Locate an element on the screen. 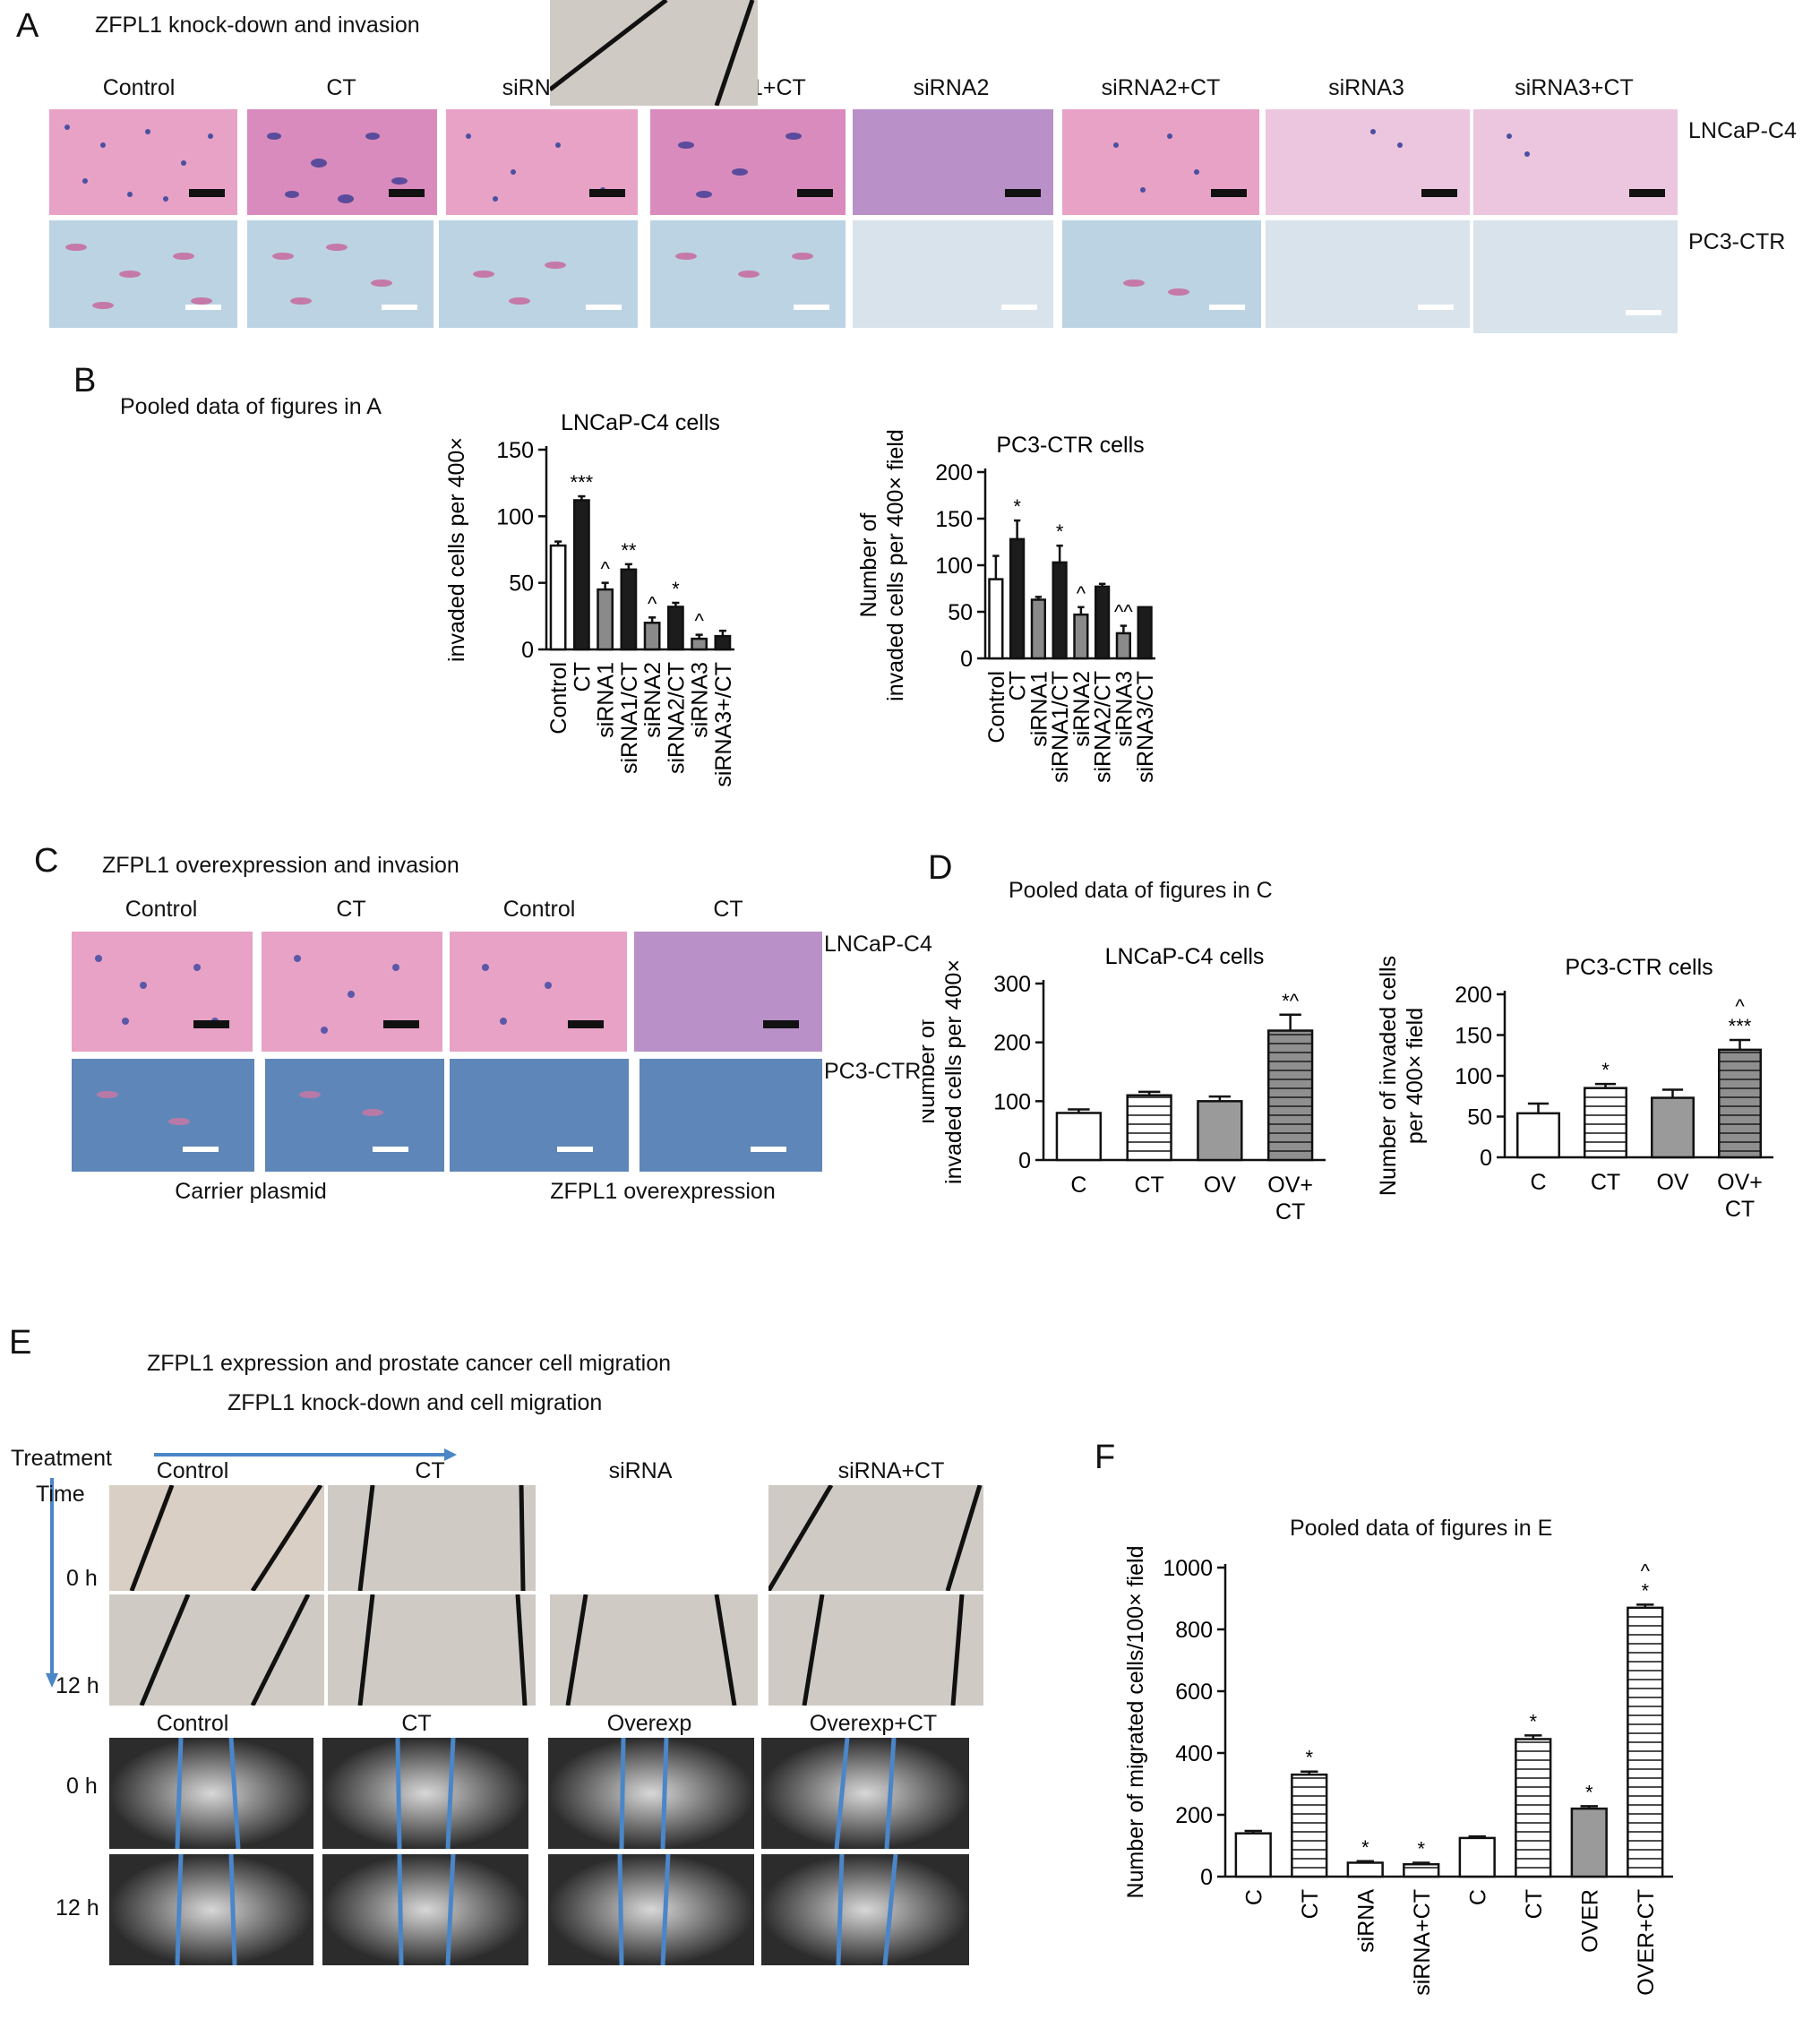 This screenshot has height=2028, width=1820. col-label-ct: CT is located at coordinates (341, 87).